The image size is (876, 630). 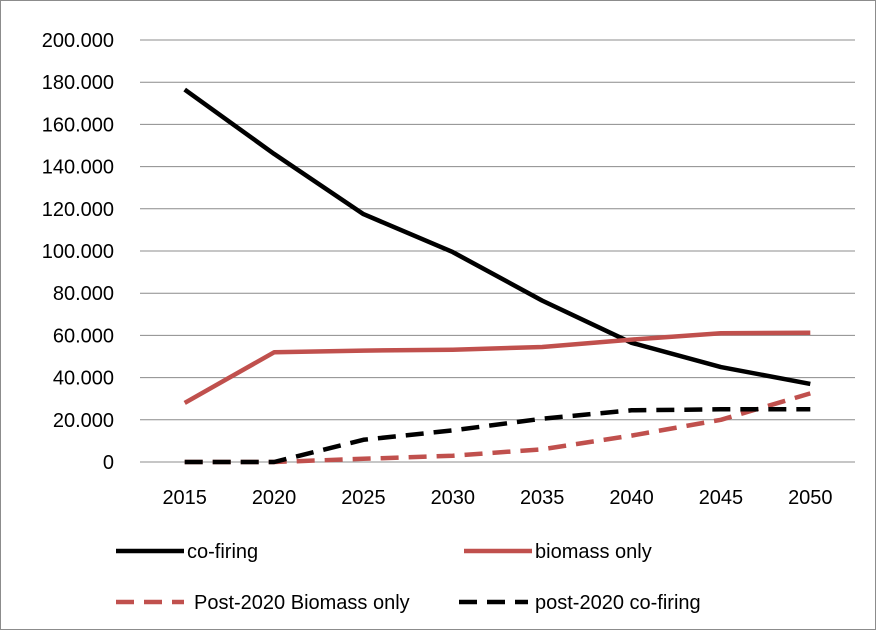 I want to click on x-tick-label: 2045, so click(x=721, y=498).